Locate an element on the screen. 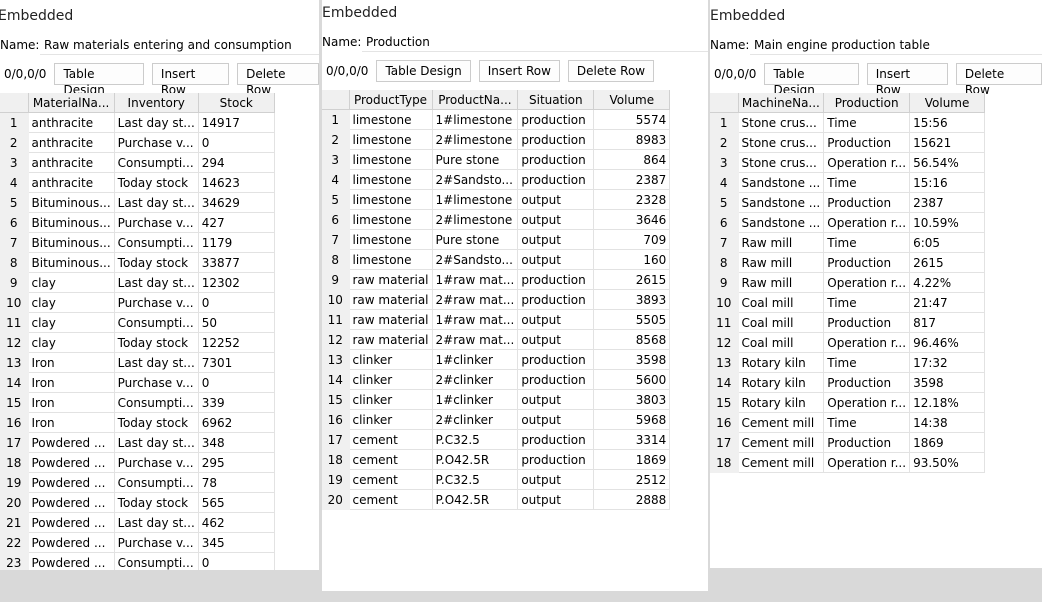  cell: cement is located at coordinates (391, 499).